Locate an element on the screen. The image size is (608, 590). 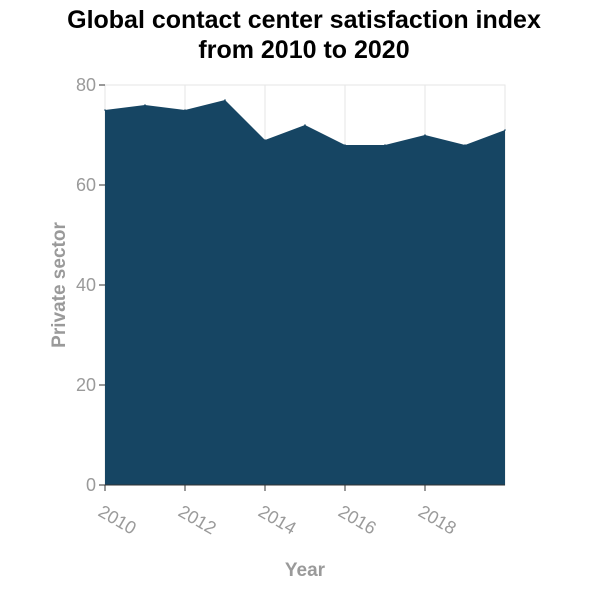
x-tick-label-4: 2018 is located at coordinates (437, 519).